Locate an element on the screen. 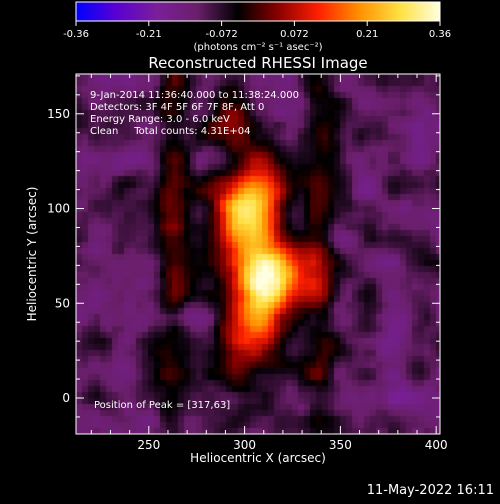 Image resolution: width=500 pixels, height=504 pixels. peak-position-label: Position of Peak = [317,63] is located at coordinates (162, 405).